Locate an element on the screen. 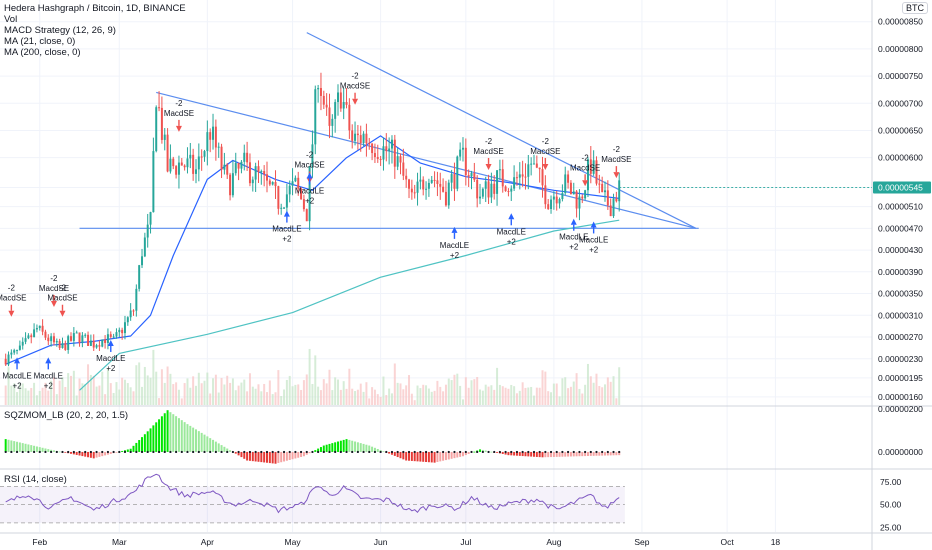  symbol-title: Hedera Hashgraph / Bitcoin, 1D, BINANCE is located at coordinates (95, 8).